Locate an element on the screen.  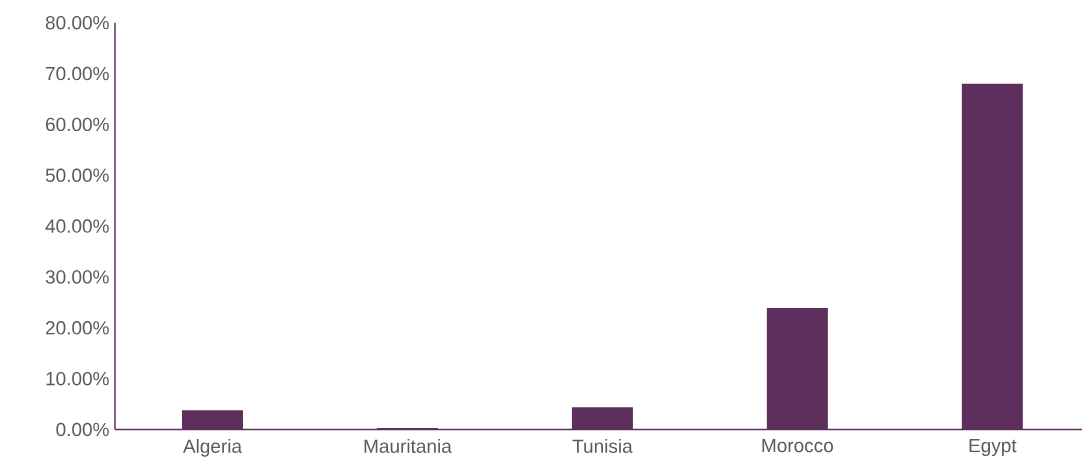
y-tick-label: 20.00% is located at coordinates (77, 328).